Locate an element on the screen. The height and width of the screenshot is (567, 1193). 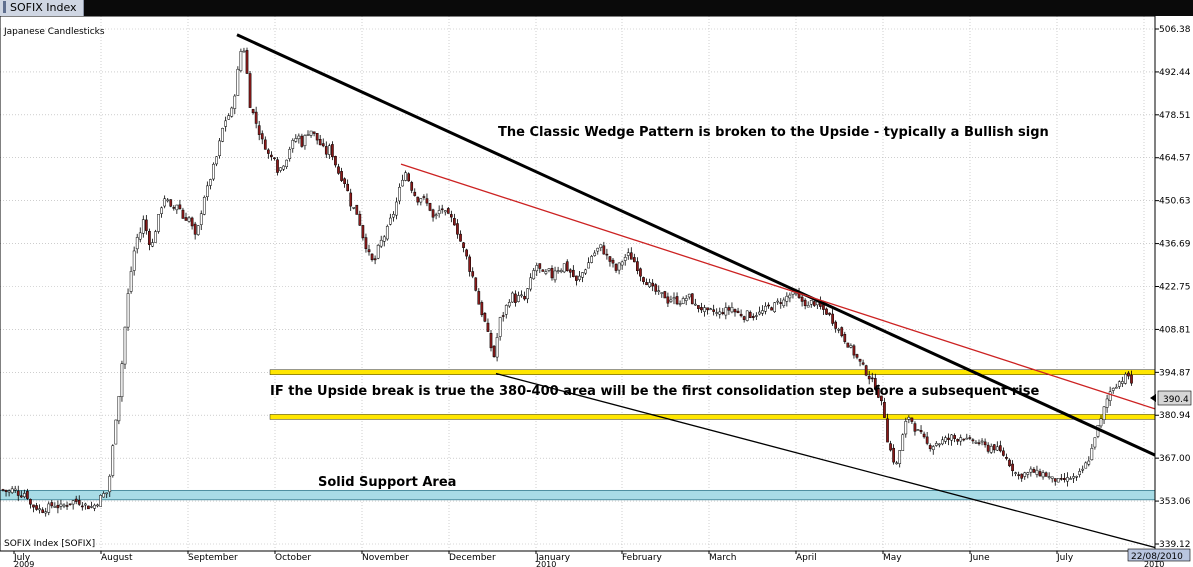
support-zone is located at coordinates (578, 495).